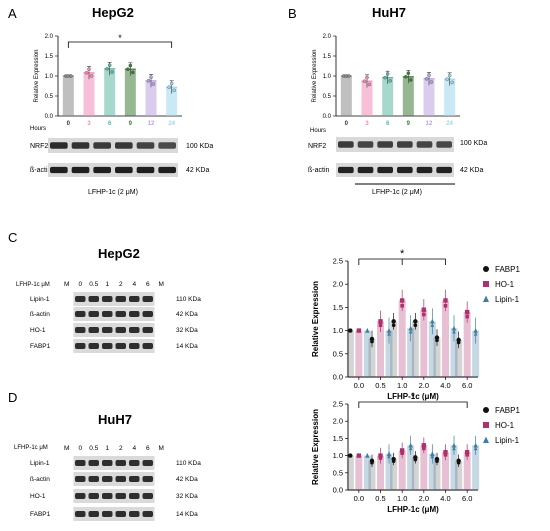  Describe the element at coordinates (172, 101) in the screenshot. I see `panel-a-bar` at that location.